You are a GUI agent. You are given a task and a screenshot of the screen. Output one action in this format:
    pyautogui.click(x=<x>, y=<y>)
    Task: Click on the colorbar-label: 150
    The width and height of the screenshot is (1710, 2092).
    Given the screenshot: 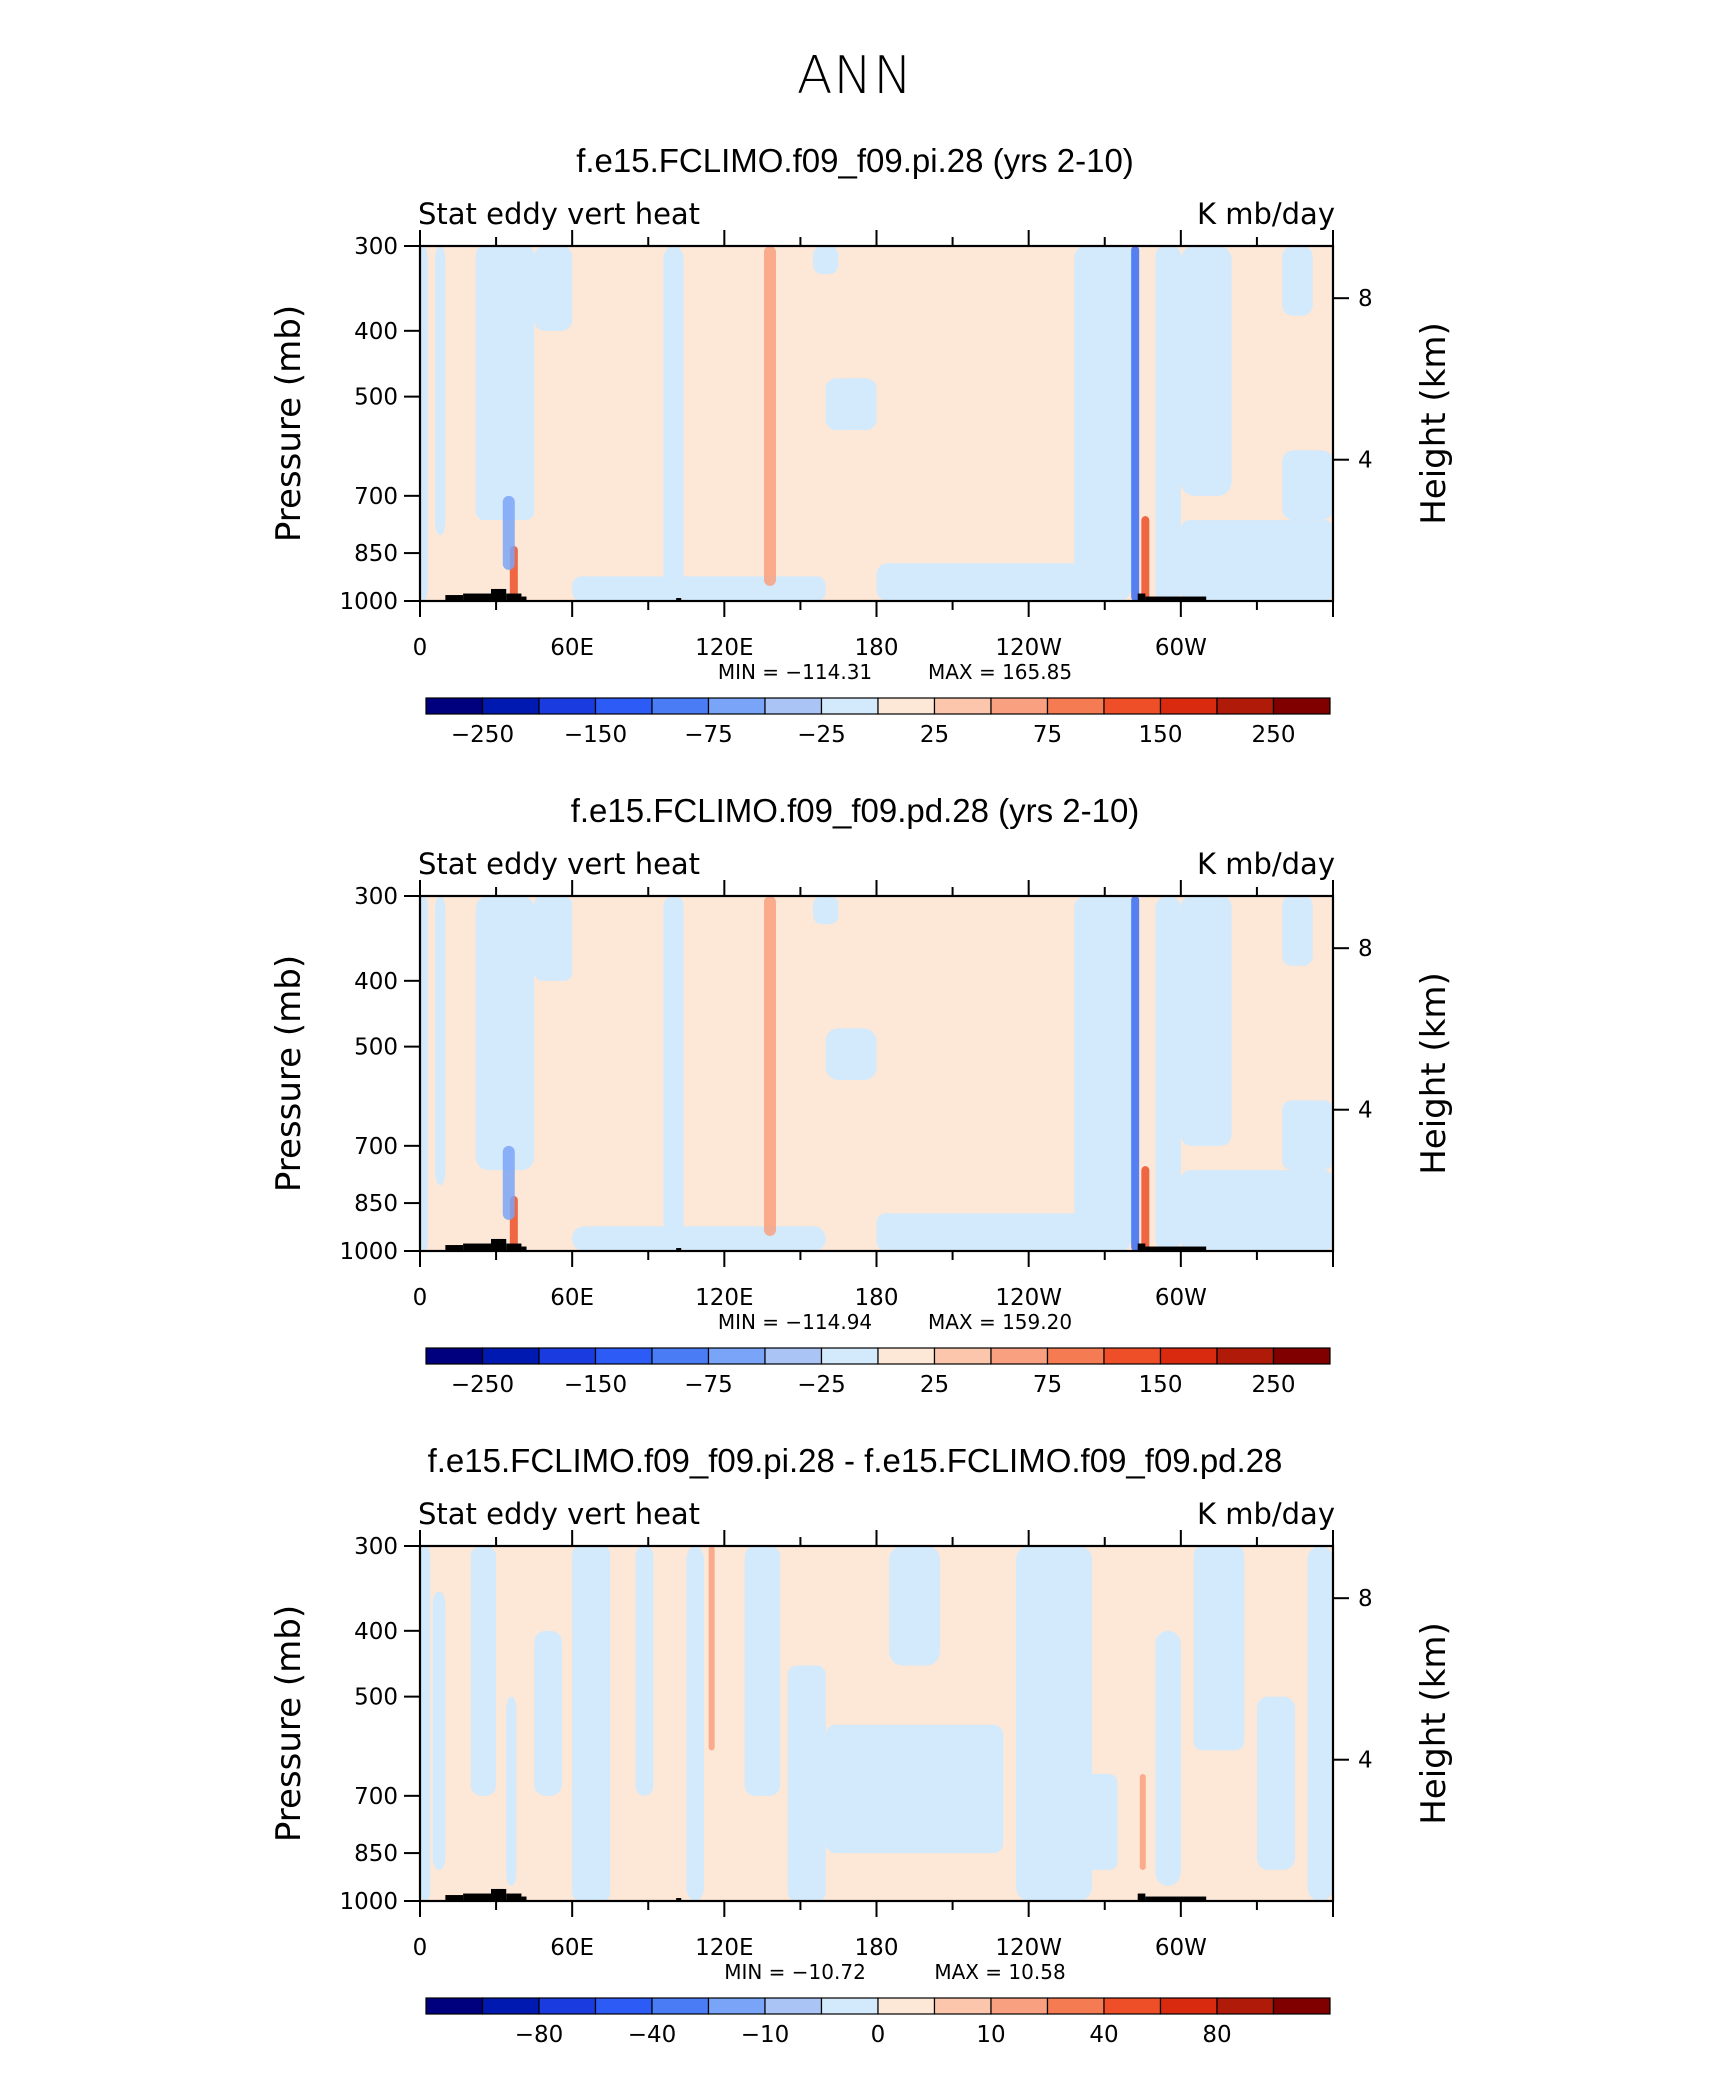 What is the action you would take?
    pyautogui.click(x=1161, y=1385)
    